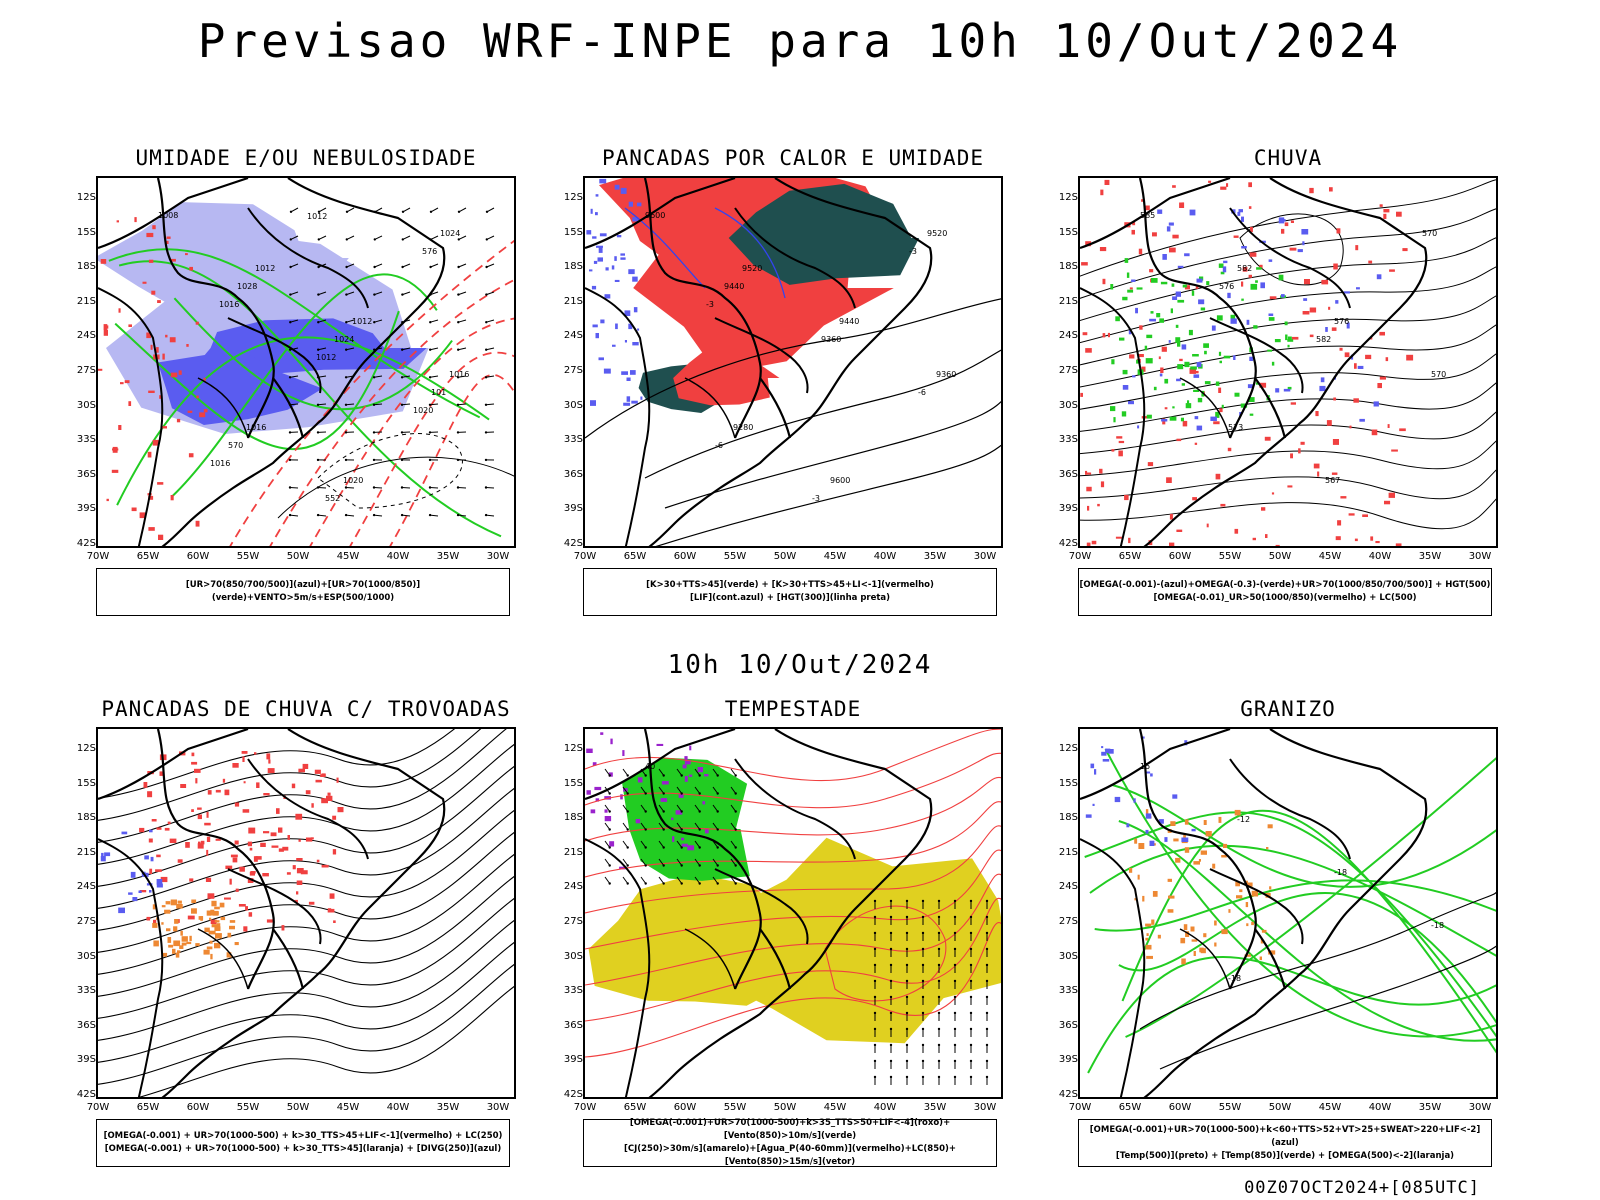 Image resolution: width=1600 pixels, height=1200 pixels. Describe the element at coordinates (573, 336) in the screenshot. I see `lat-tick-label: 24S` at that location.